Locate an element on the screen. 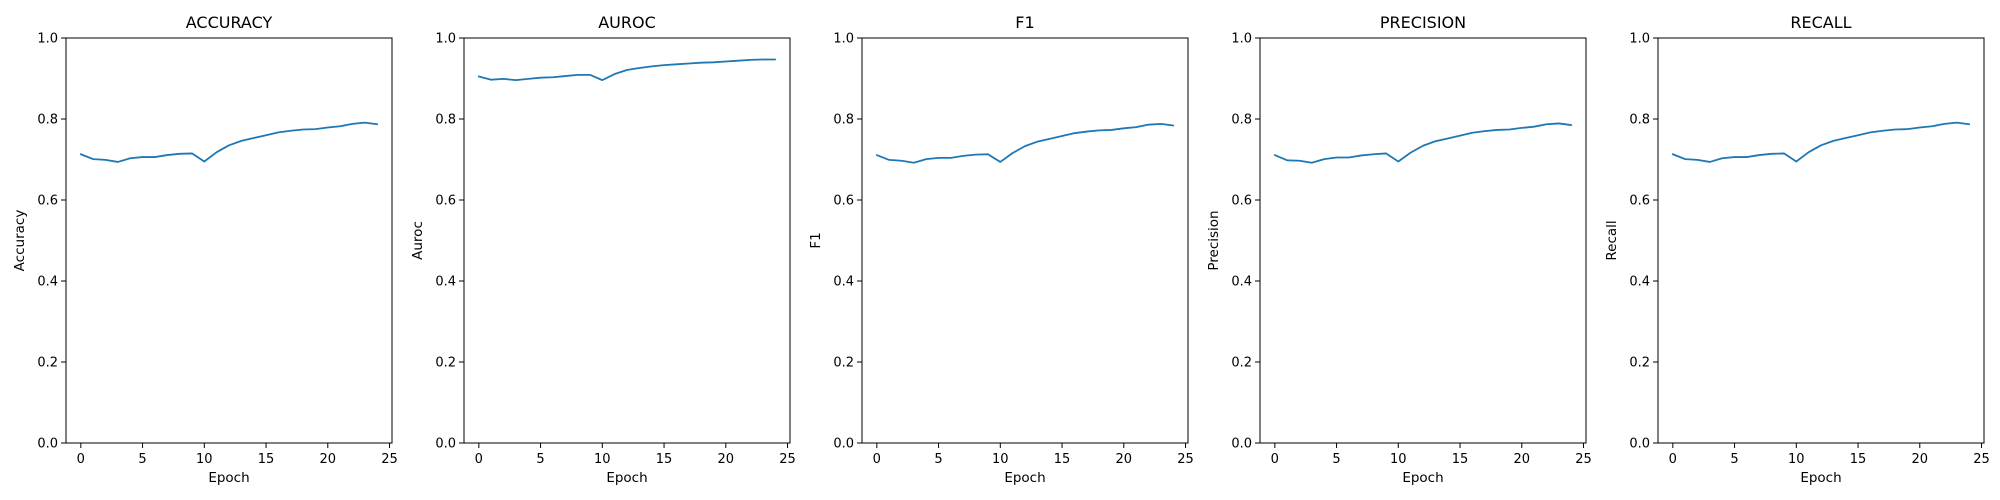 Image resolution: width=2000 pixels, height=500 pixels. chart-title: F1 is located at coordinates (1024, 22).